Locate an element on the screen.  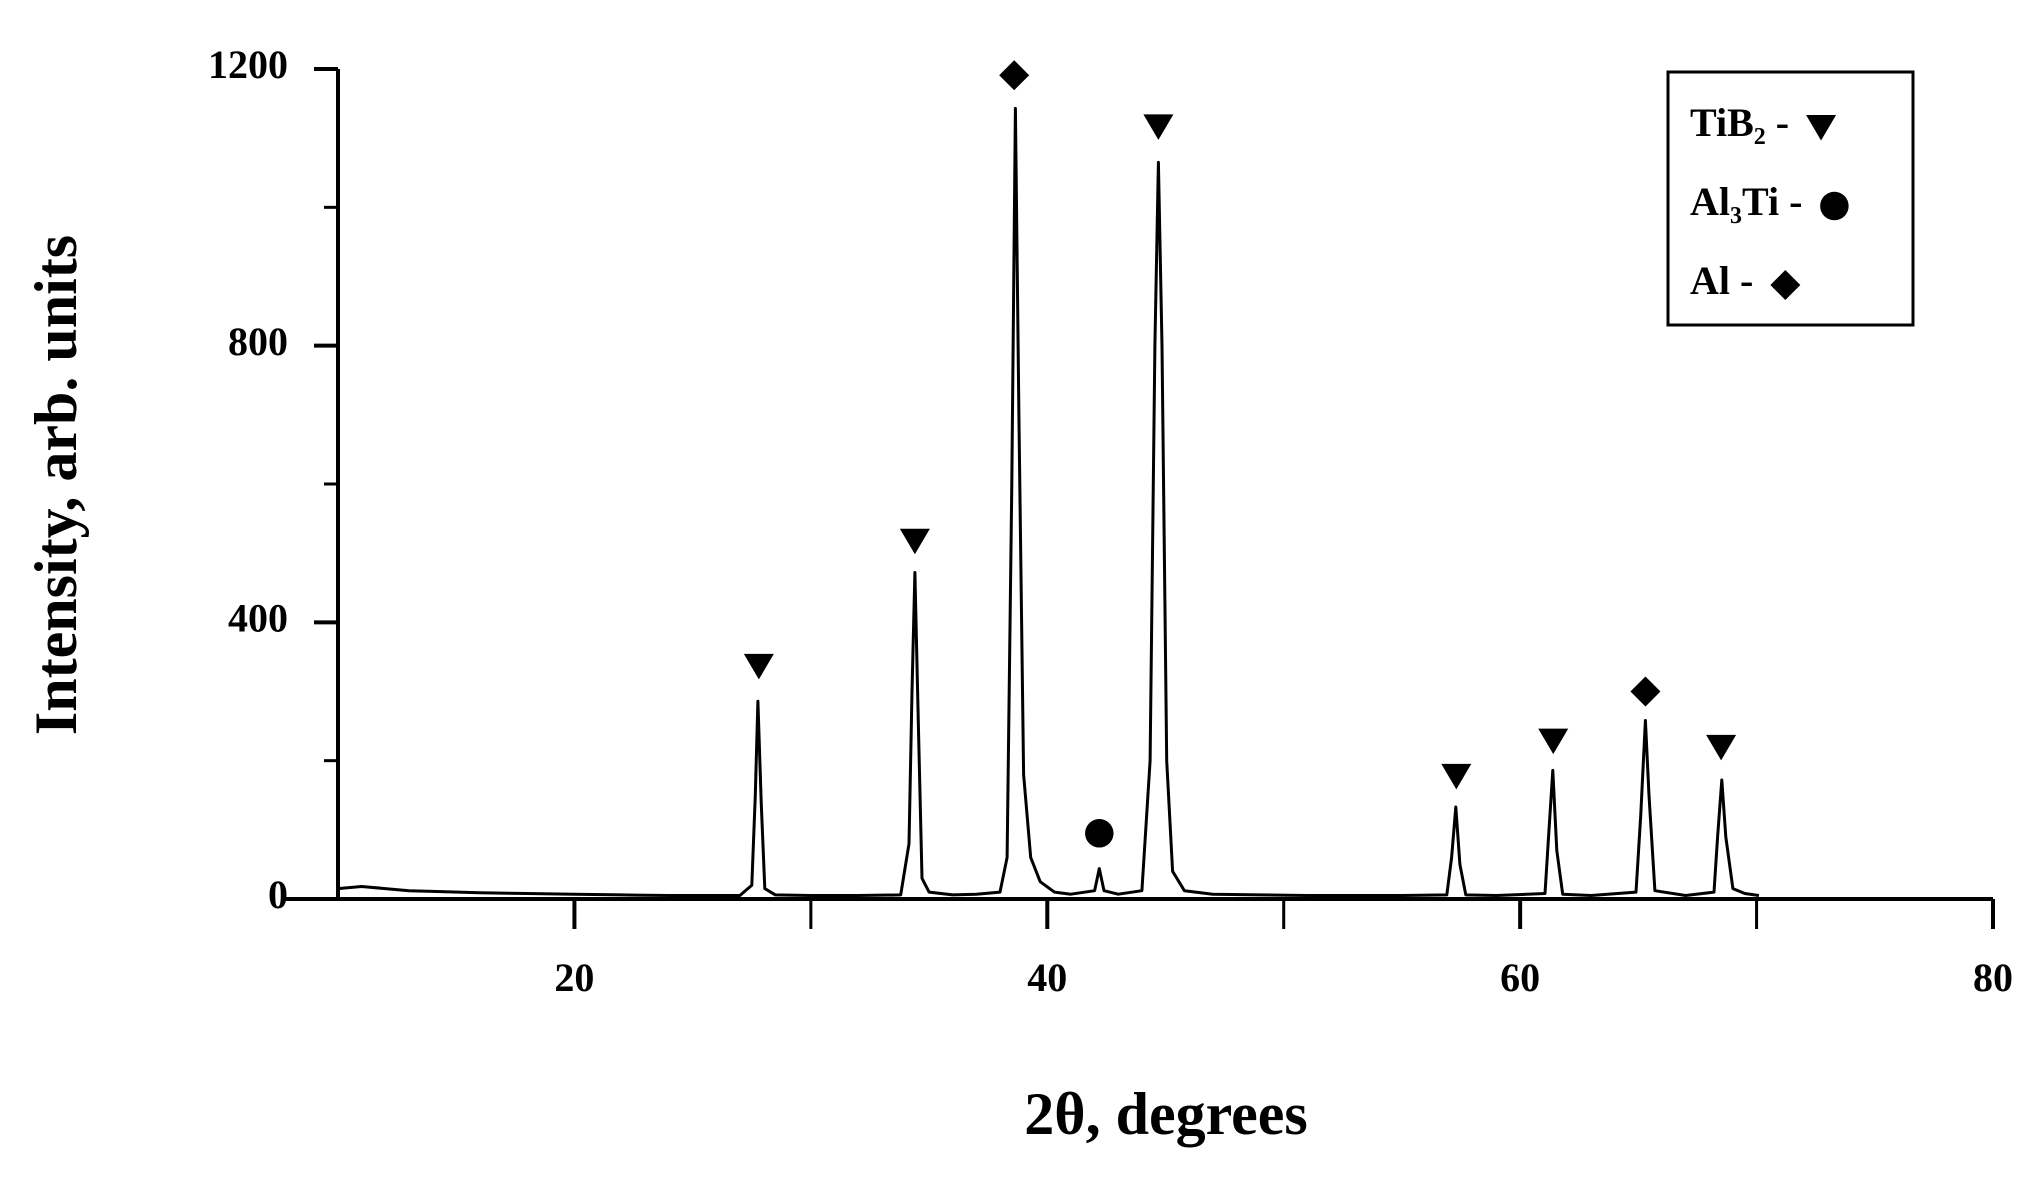
legend-label: TiB₂ - is located at coordinates (1739, 122).